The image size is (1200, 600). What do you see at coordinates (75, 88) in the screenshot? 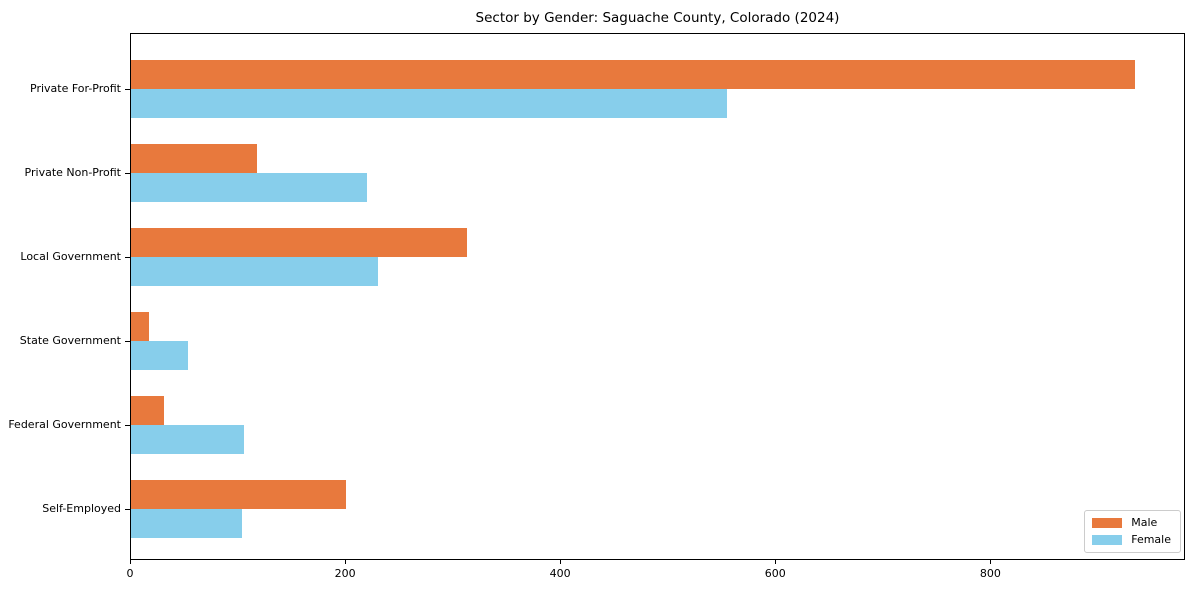
I see `ytick-label: Private For-Profit` at bounding box center [75, 88].